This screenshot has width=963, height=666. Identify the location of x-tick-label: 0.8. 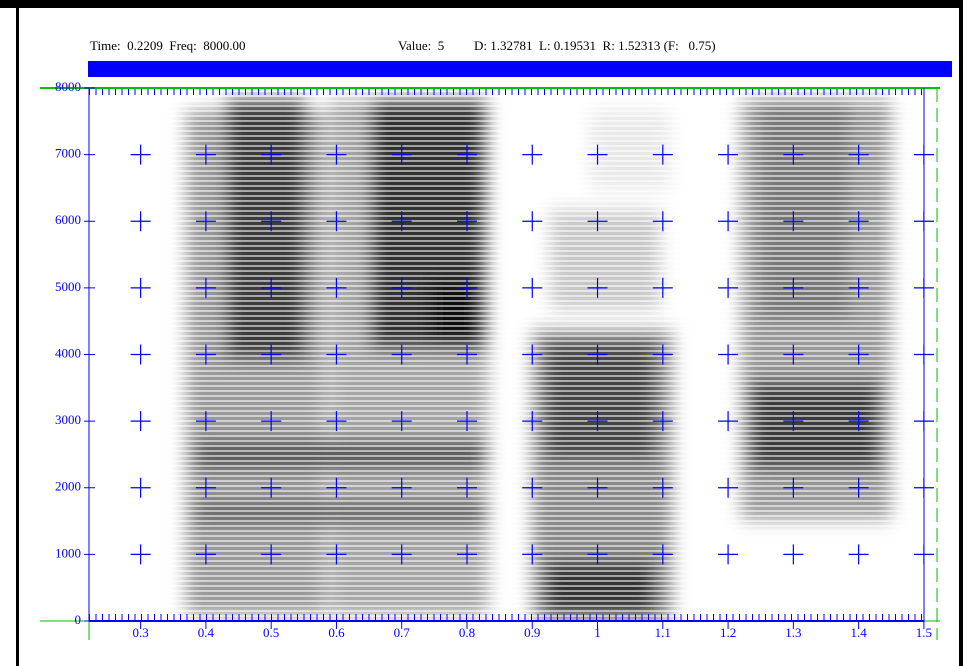
(467, 632).